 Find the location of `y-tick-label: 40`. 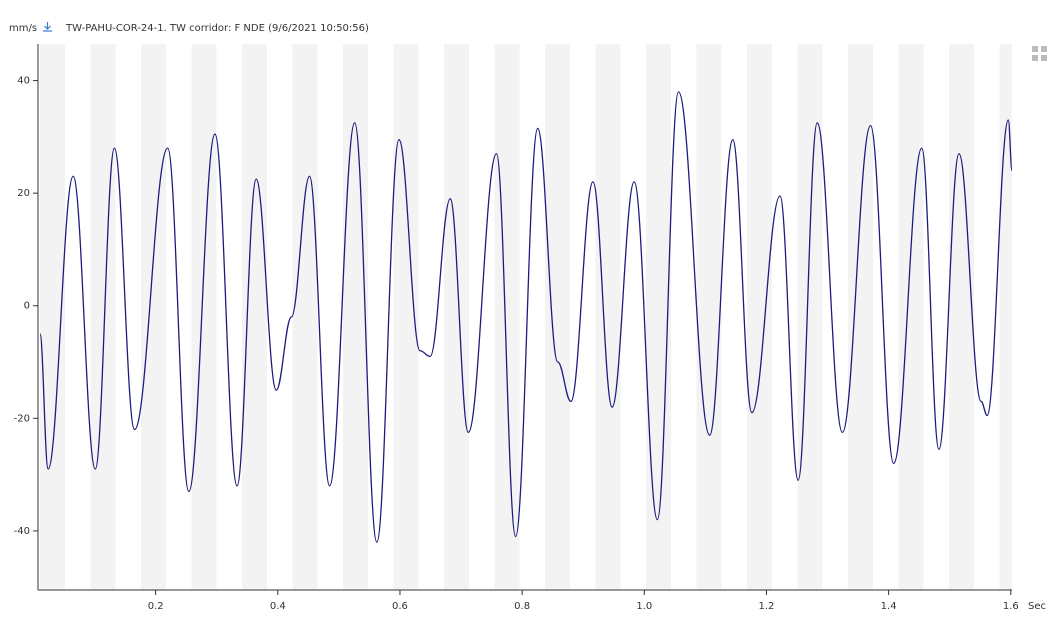

y-tick-label: 40 is located at coordinates (23, 81).